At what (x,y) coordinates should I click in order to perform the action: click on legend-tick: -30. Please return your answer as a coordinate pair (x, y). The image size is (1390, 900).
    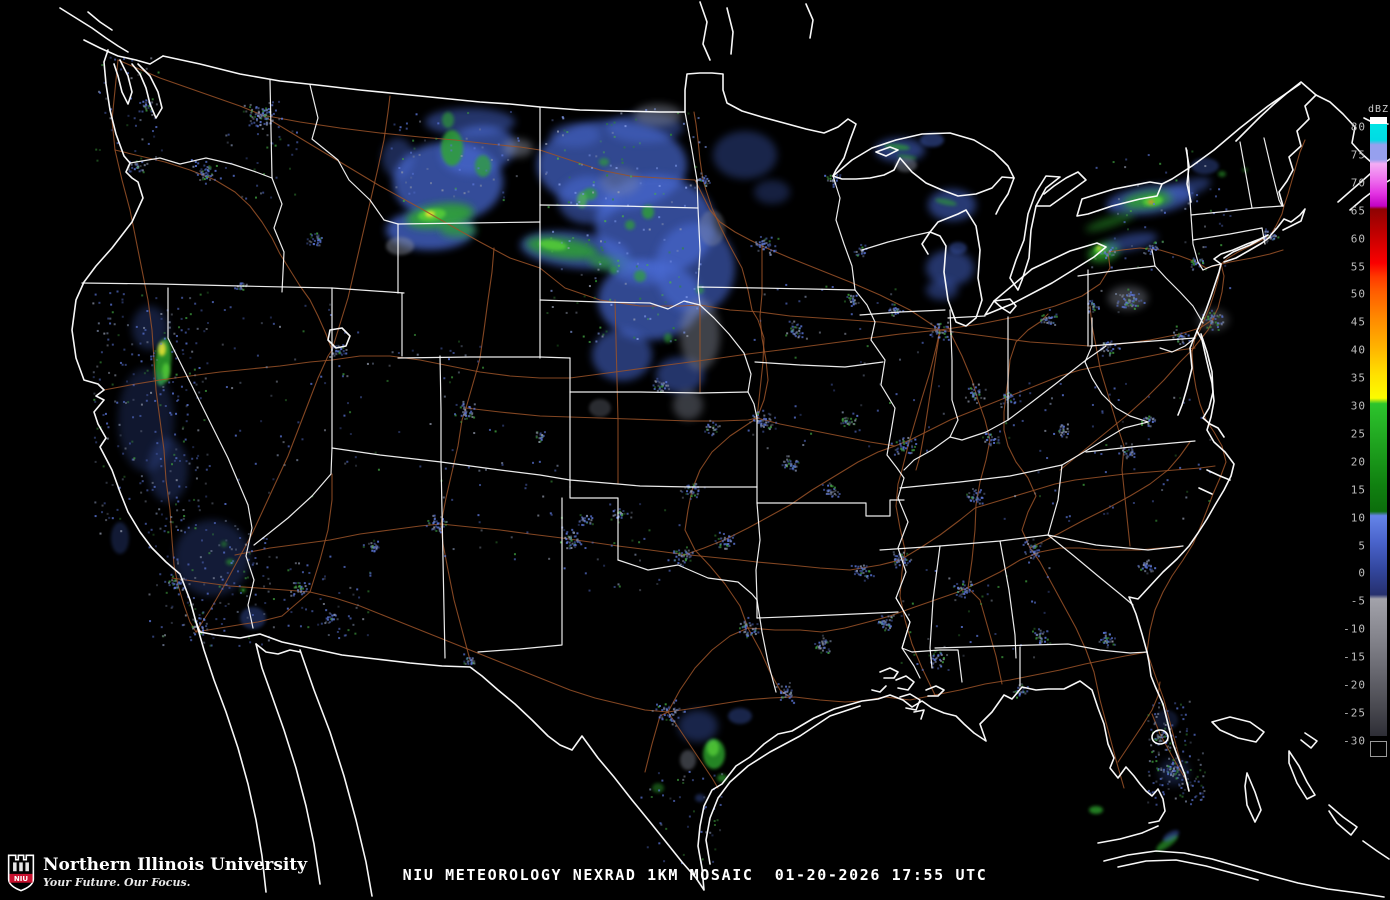
    Looking at the image, I should click on (1354, 741).